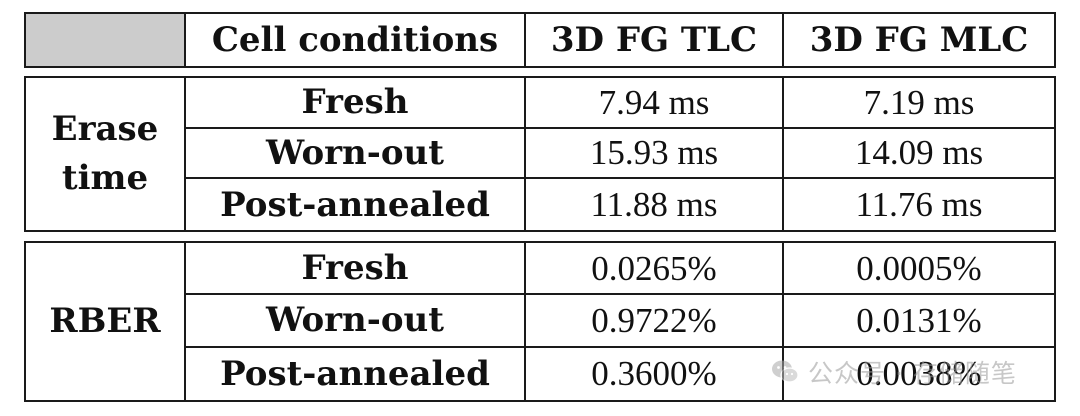 The image size is (1080, 416). What do you see at coordinates (919, 154) in the screenshot?
I see `table-cell-mlc: 14.09 ms` at bounding box center [919, 154].